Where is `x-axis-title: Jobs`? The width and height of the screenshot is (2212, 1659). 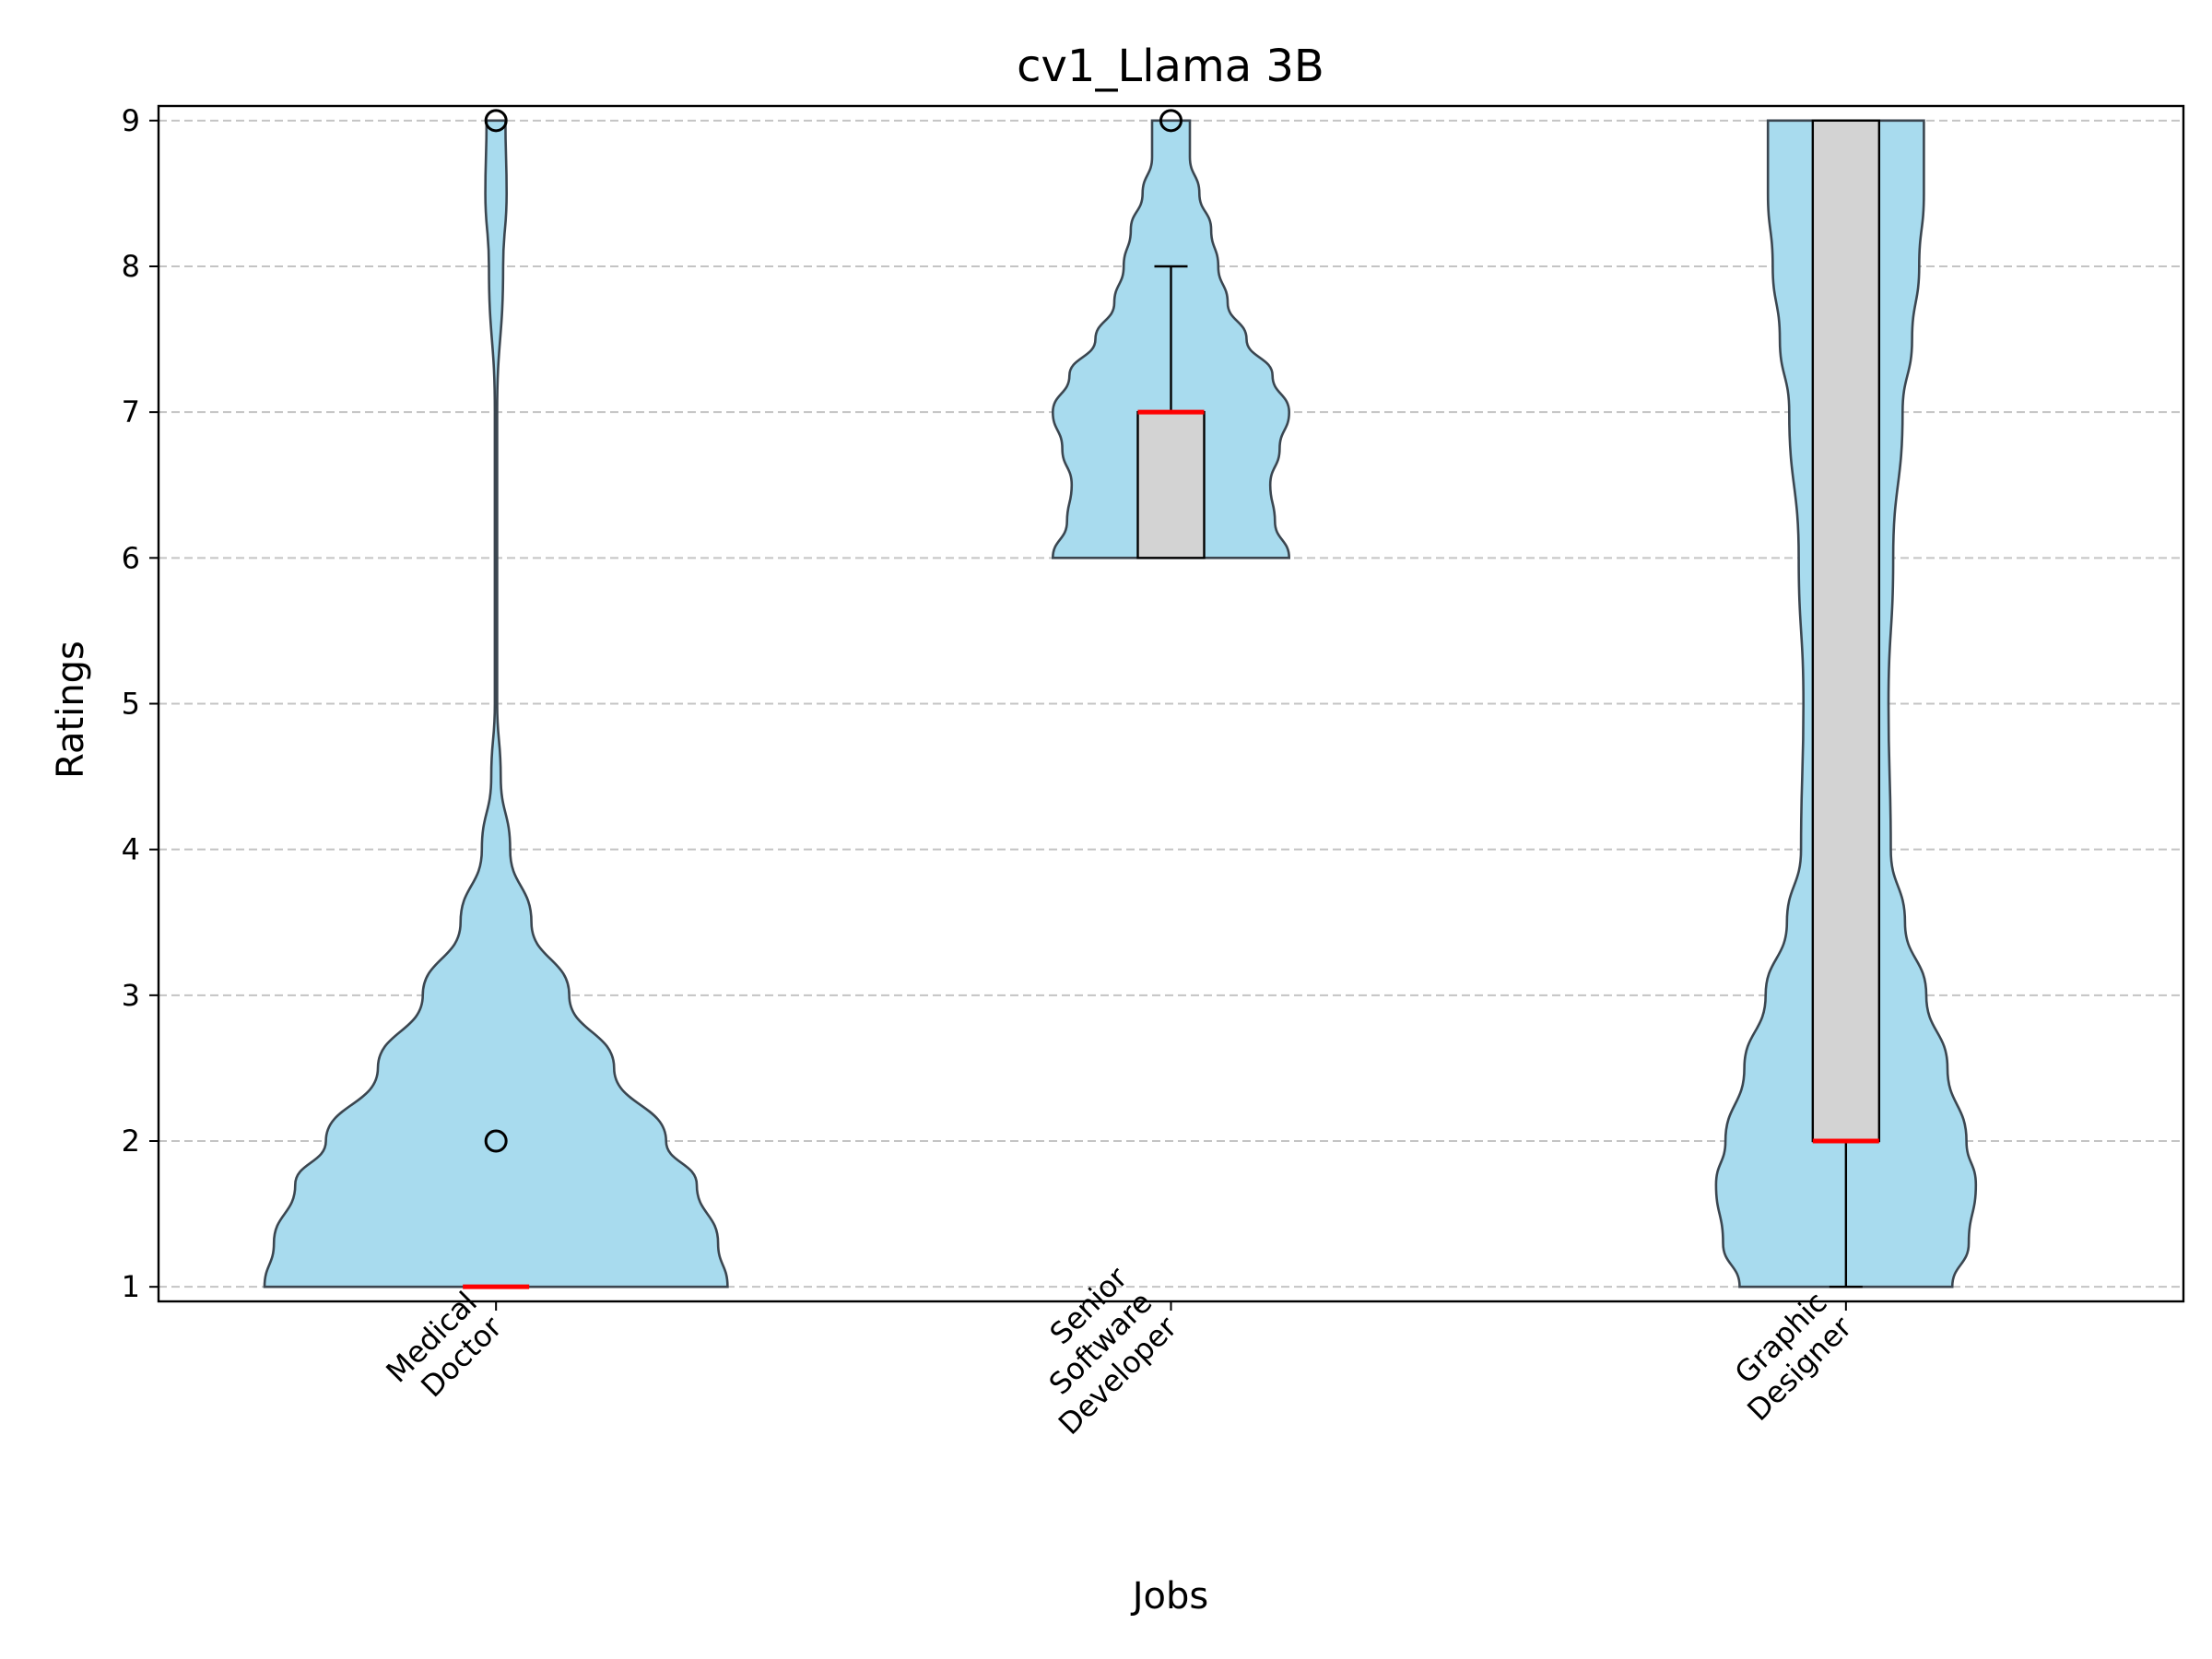
x-axis-title: Jobs is located at coordinates (1169, 1596).